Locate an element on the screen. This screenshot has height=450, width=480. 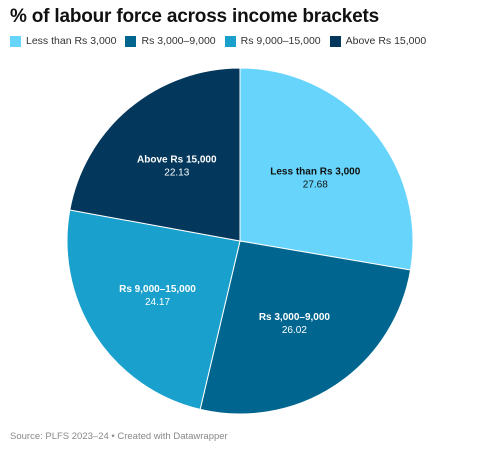
chart-title: % of labour force across income brackets is located at coordinates (194, 16).